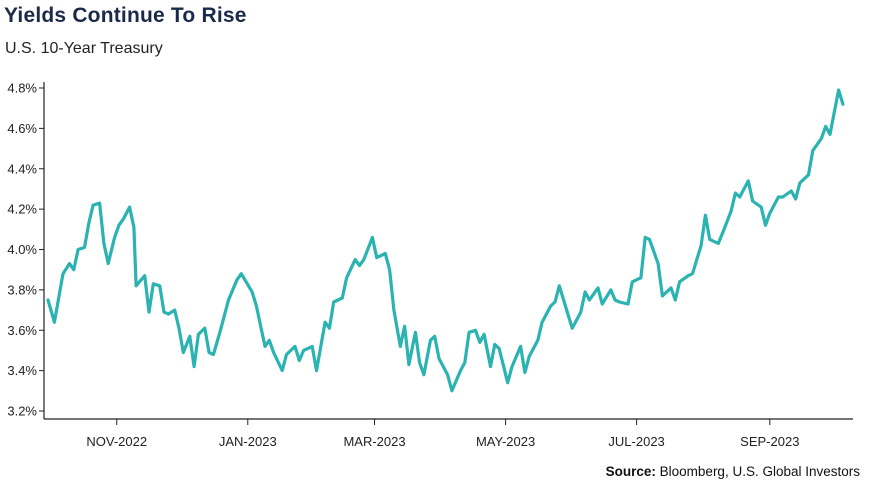 The width and height of the screenshot is (870, 494). Describe the element at coordinates (84, 48) in the screenshot. I see `chart-subtitle: U.S. 10-Year Treasury` at that location.